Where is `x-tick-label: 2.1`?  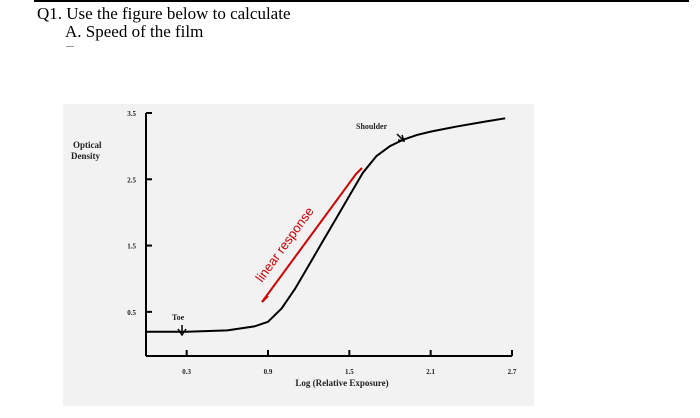
x-tick-label: 2.1 is located at coordinates (430, 372).